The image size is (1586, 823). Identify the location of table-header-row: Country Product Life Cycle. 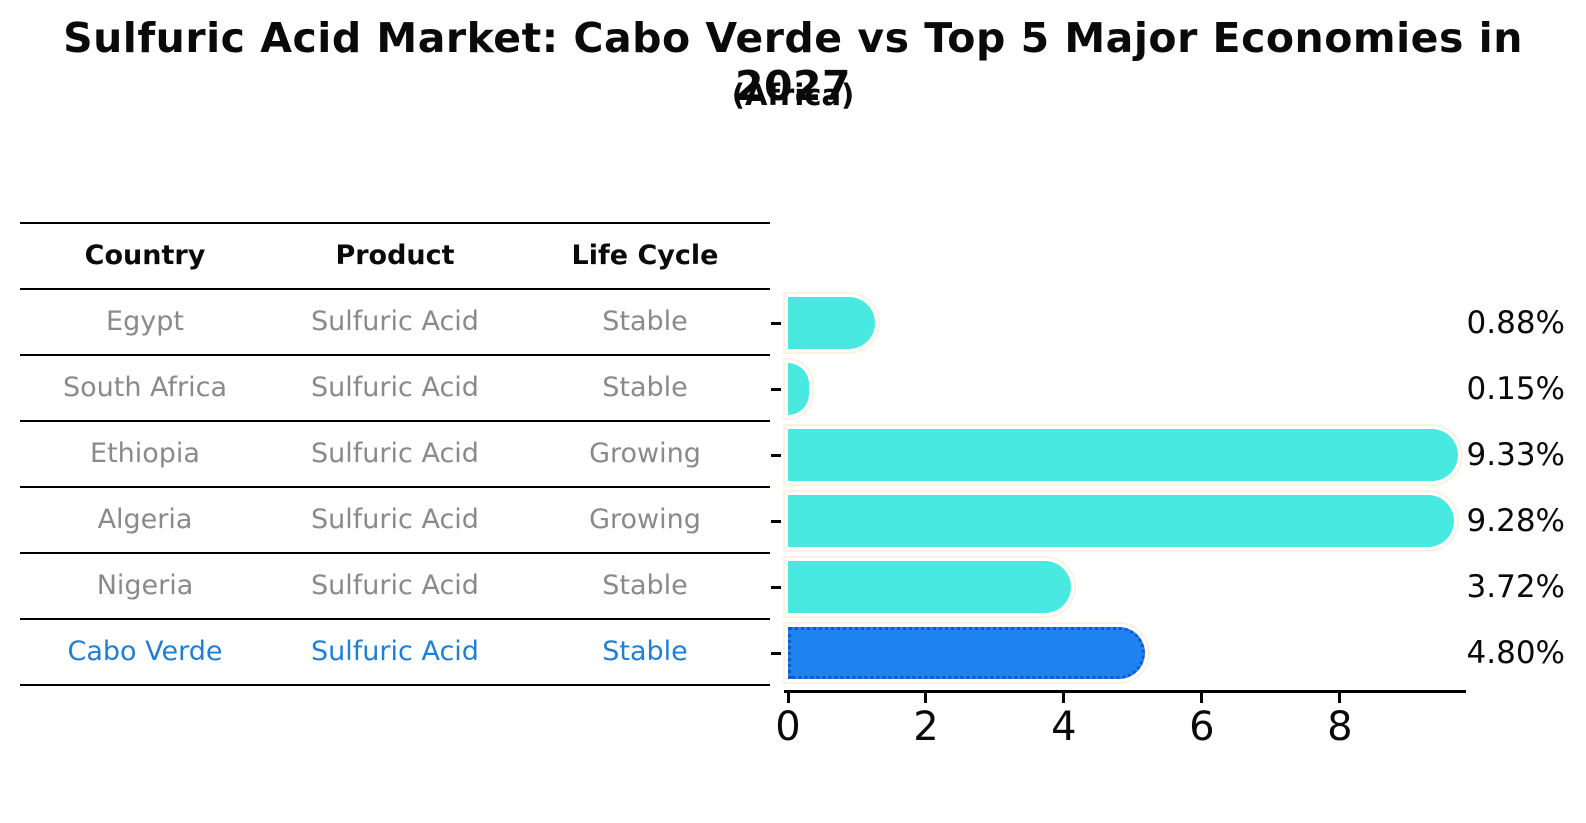
(395, 256).